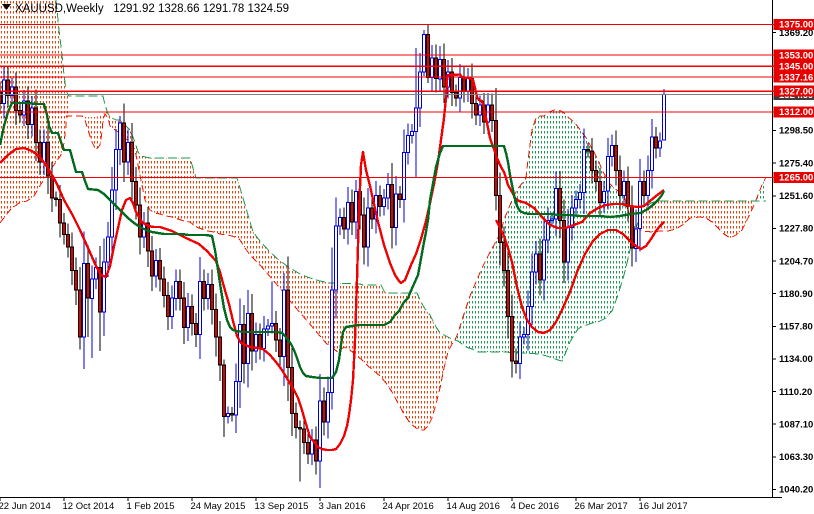  Describe the element at coordinates (796, 294) in the screenshot. I see `svg-text: 1180.90` at that location.